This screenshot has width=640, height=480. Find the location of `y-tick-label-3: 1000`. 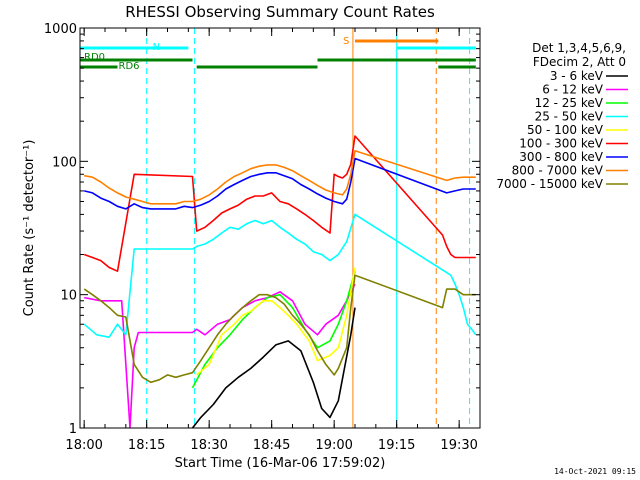

y-tick-label-3: 1000 is located at coordinates (60, 29).